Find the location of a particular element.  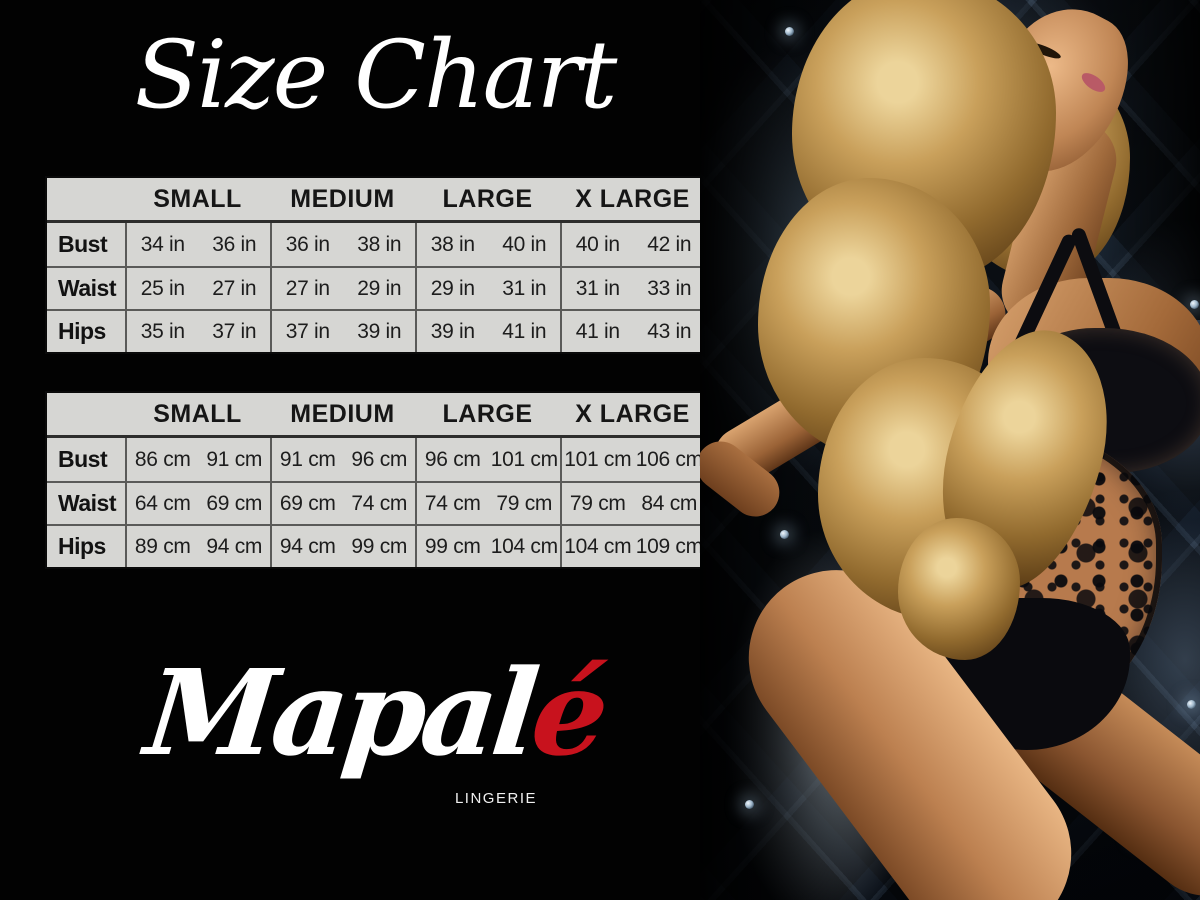

measurement-value: 31 in is located at coordinates (524, 288).